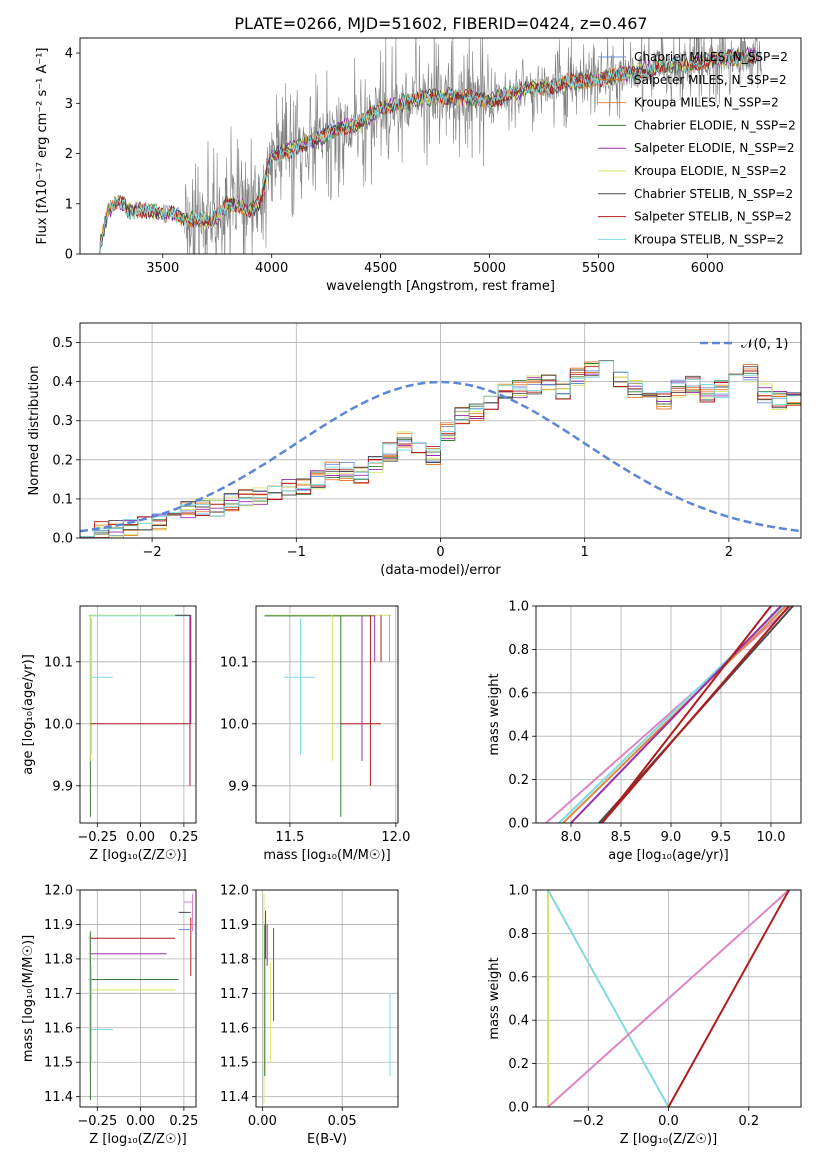 The height and width of the screenshot is (1170, 819). I want to click on y-axis-label: Normed distribution, so click(34, 431).